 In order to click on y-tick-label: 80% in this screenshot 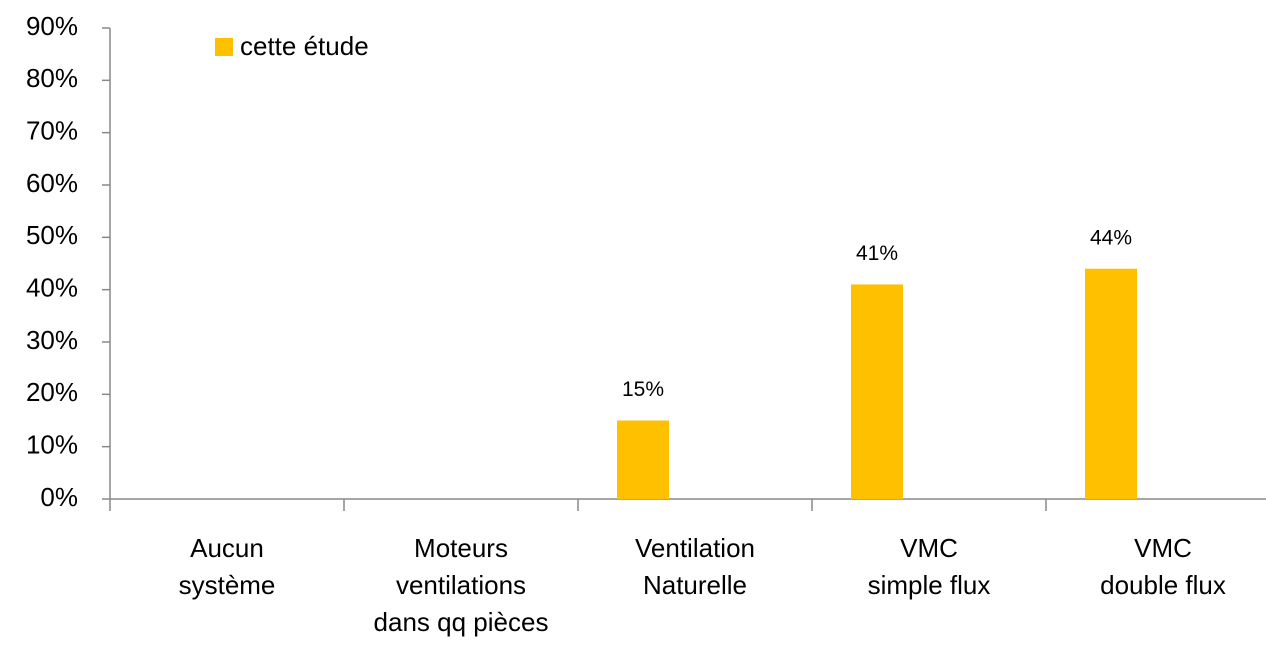, I will do `click(52, 78)`.